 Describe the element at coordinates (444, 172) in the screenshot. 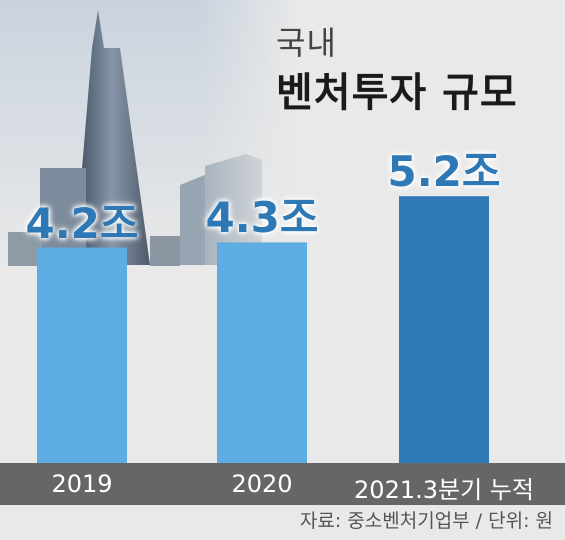

I see `value-label-3: 5.2조` at that location.